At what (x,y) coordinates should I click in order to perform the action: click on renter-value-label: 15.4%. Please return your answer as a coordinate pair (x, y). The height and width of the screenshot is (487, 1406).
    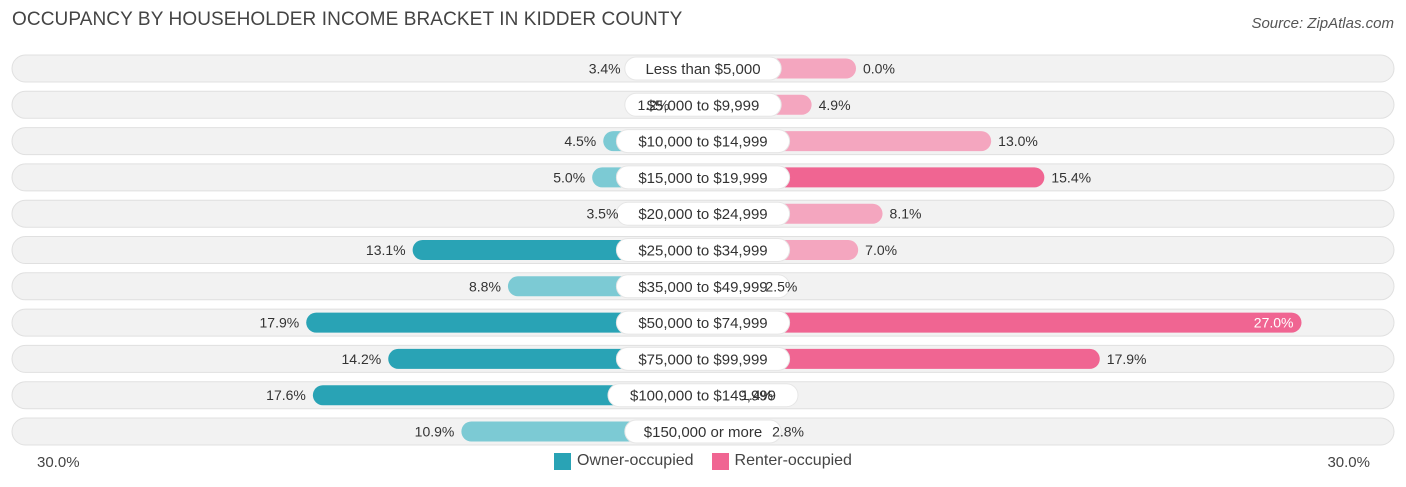
    Looking at the image, I should click on (1071, 177).